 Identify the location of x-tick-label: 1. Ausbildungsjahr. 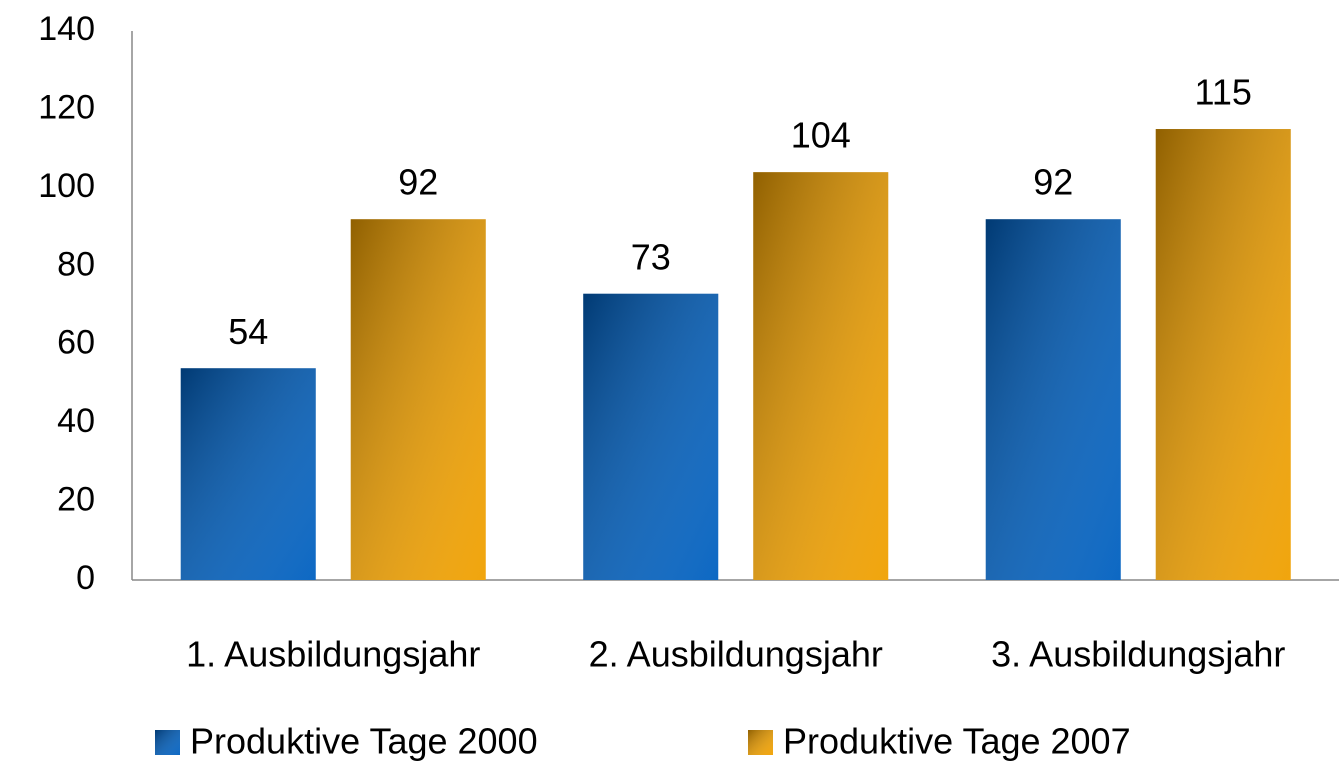
(333, 654).